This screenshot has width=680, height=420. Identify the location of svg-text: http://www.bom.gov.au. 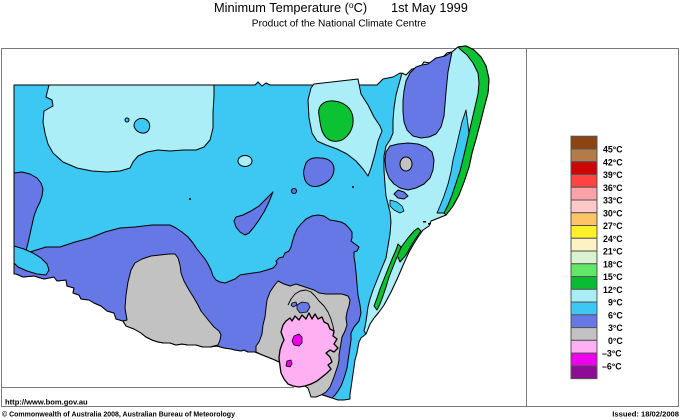
(46, 402).